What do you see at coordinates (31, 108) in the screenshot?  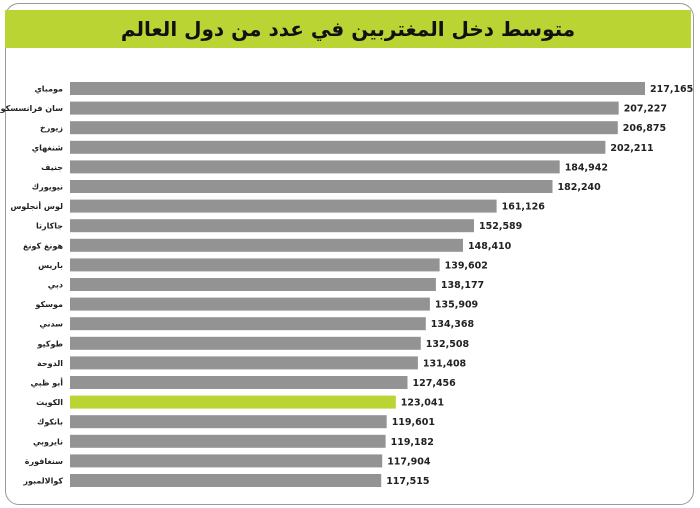 I see `category-label: سان فرانسسكو` at bounding box center [31, 108].